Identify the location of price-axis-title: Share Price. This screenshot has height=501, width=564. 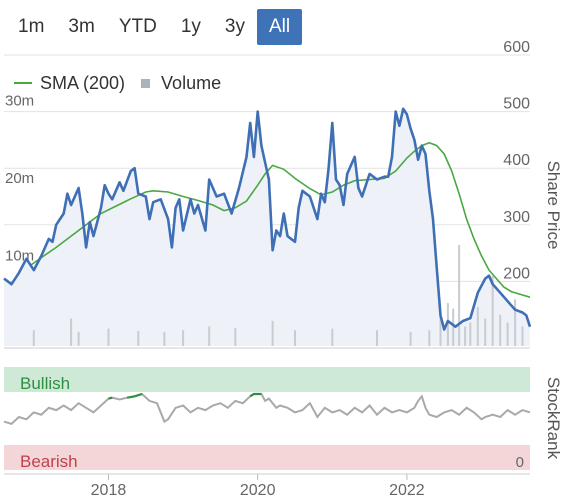
(553, 205).